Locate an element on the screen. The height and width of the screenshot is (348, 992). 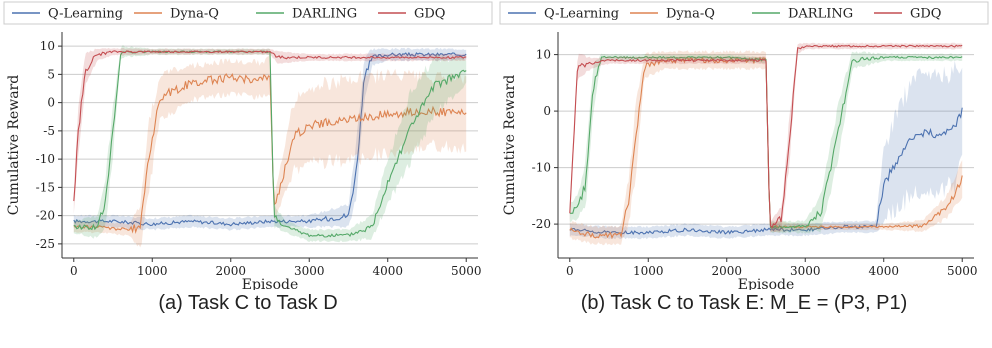
caption-a: (a) Task C to Task D is located at coordinates (248, 303).